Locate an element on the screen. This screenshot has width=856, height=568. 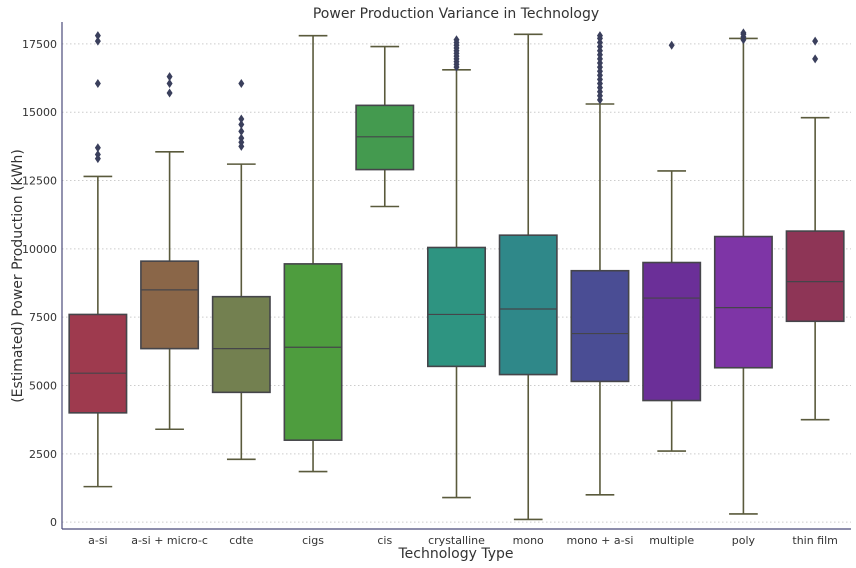
box-multiple is located at coordinates (672, 246).